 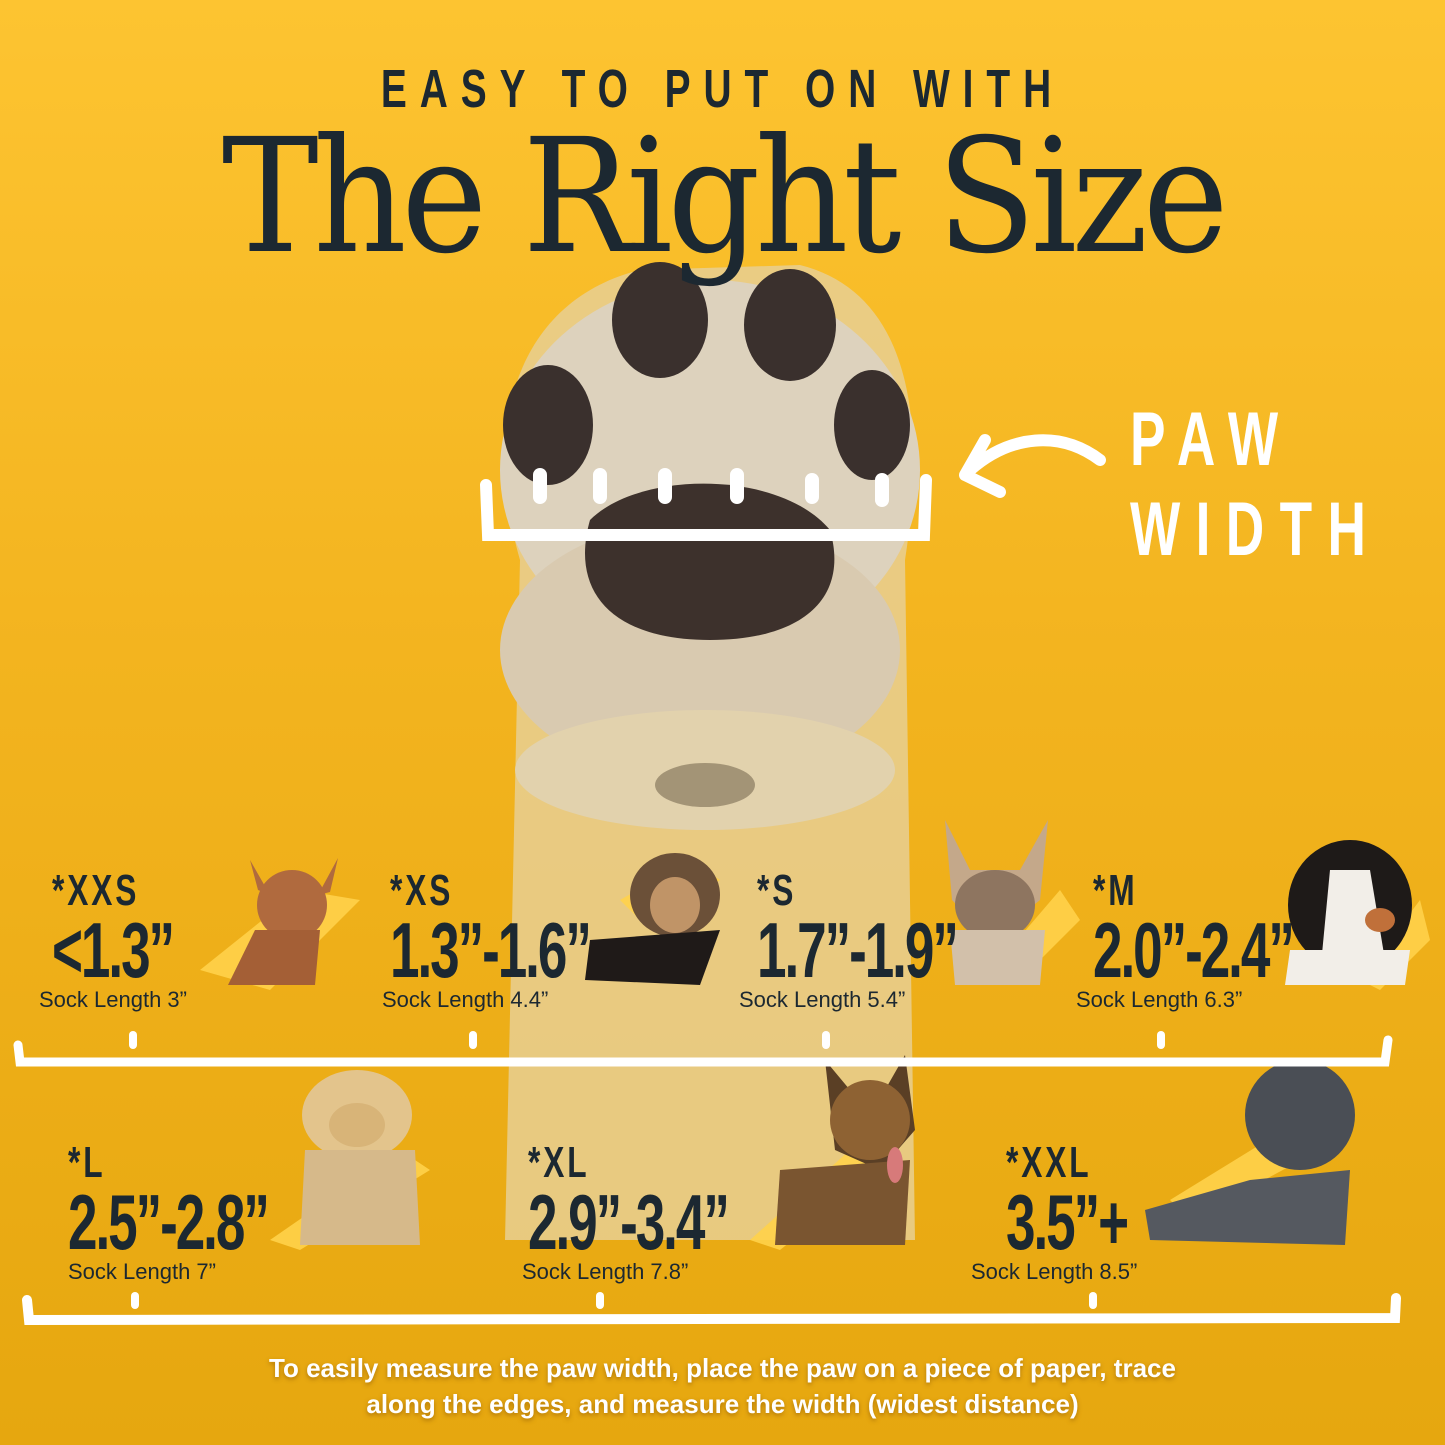 What do you see at coordinates (1159, 999) in the screenshot?
I see `sock-length: Sock Length 6.3”` at bounding box center [1159, 999].